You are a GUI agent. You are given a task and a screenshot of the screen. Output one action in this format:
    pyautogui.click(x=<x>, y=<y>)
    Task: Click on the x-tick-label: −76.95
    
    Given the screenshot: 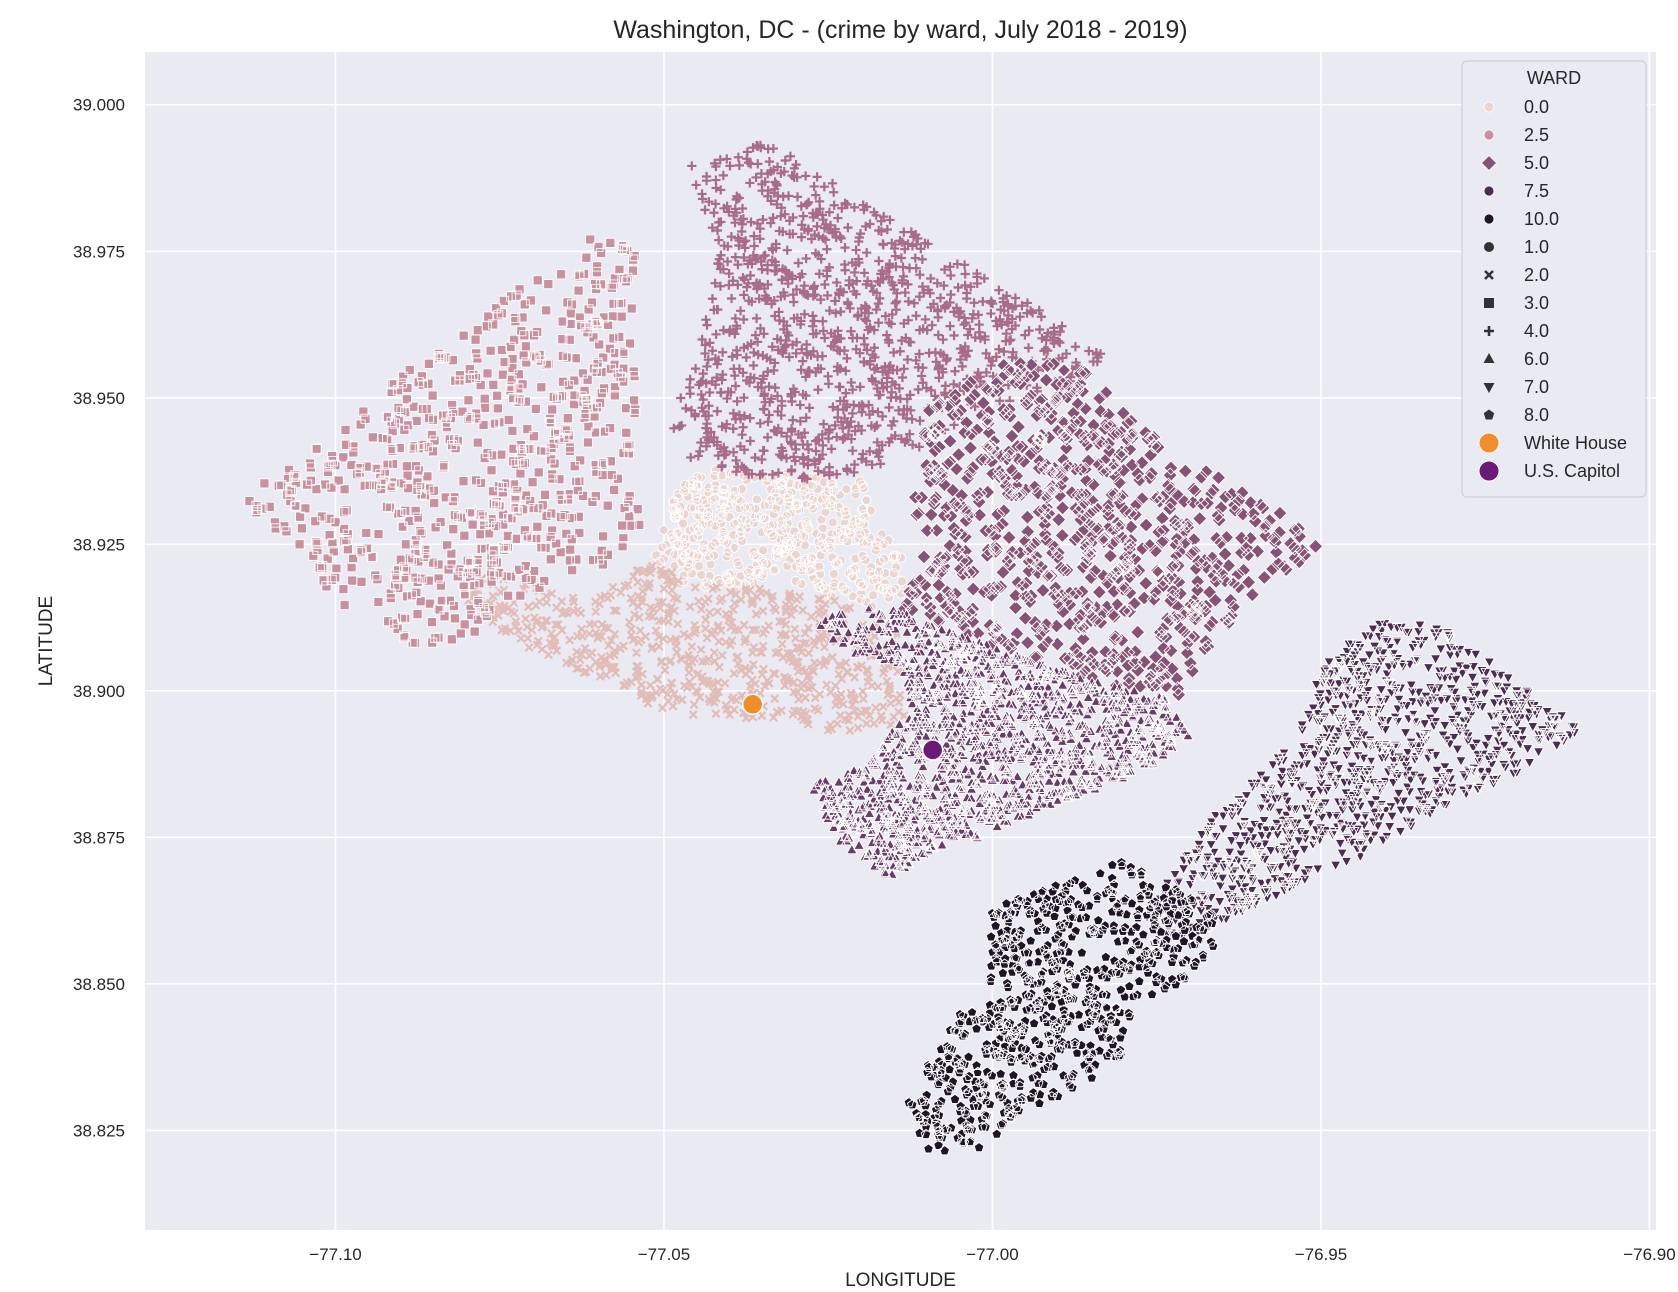 What is the action you would take?
    pyautogui.click(x=1321, y=1254)
    